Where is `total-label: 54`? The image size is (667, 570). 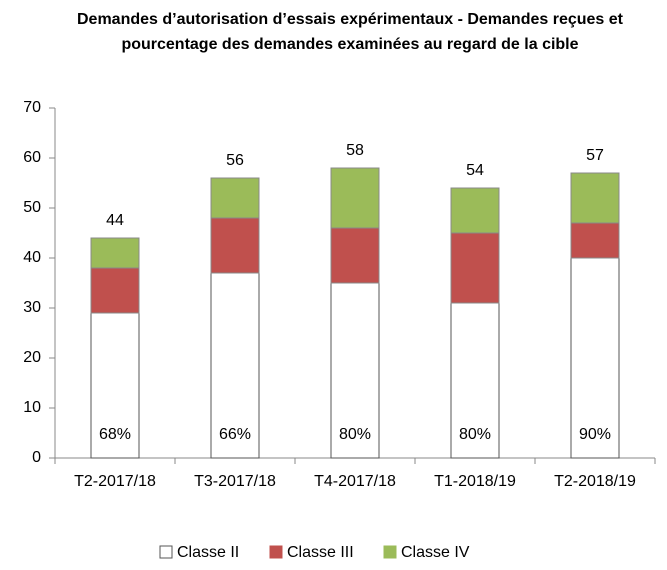 total-label: 54 is located at coordinates (475, 170).